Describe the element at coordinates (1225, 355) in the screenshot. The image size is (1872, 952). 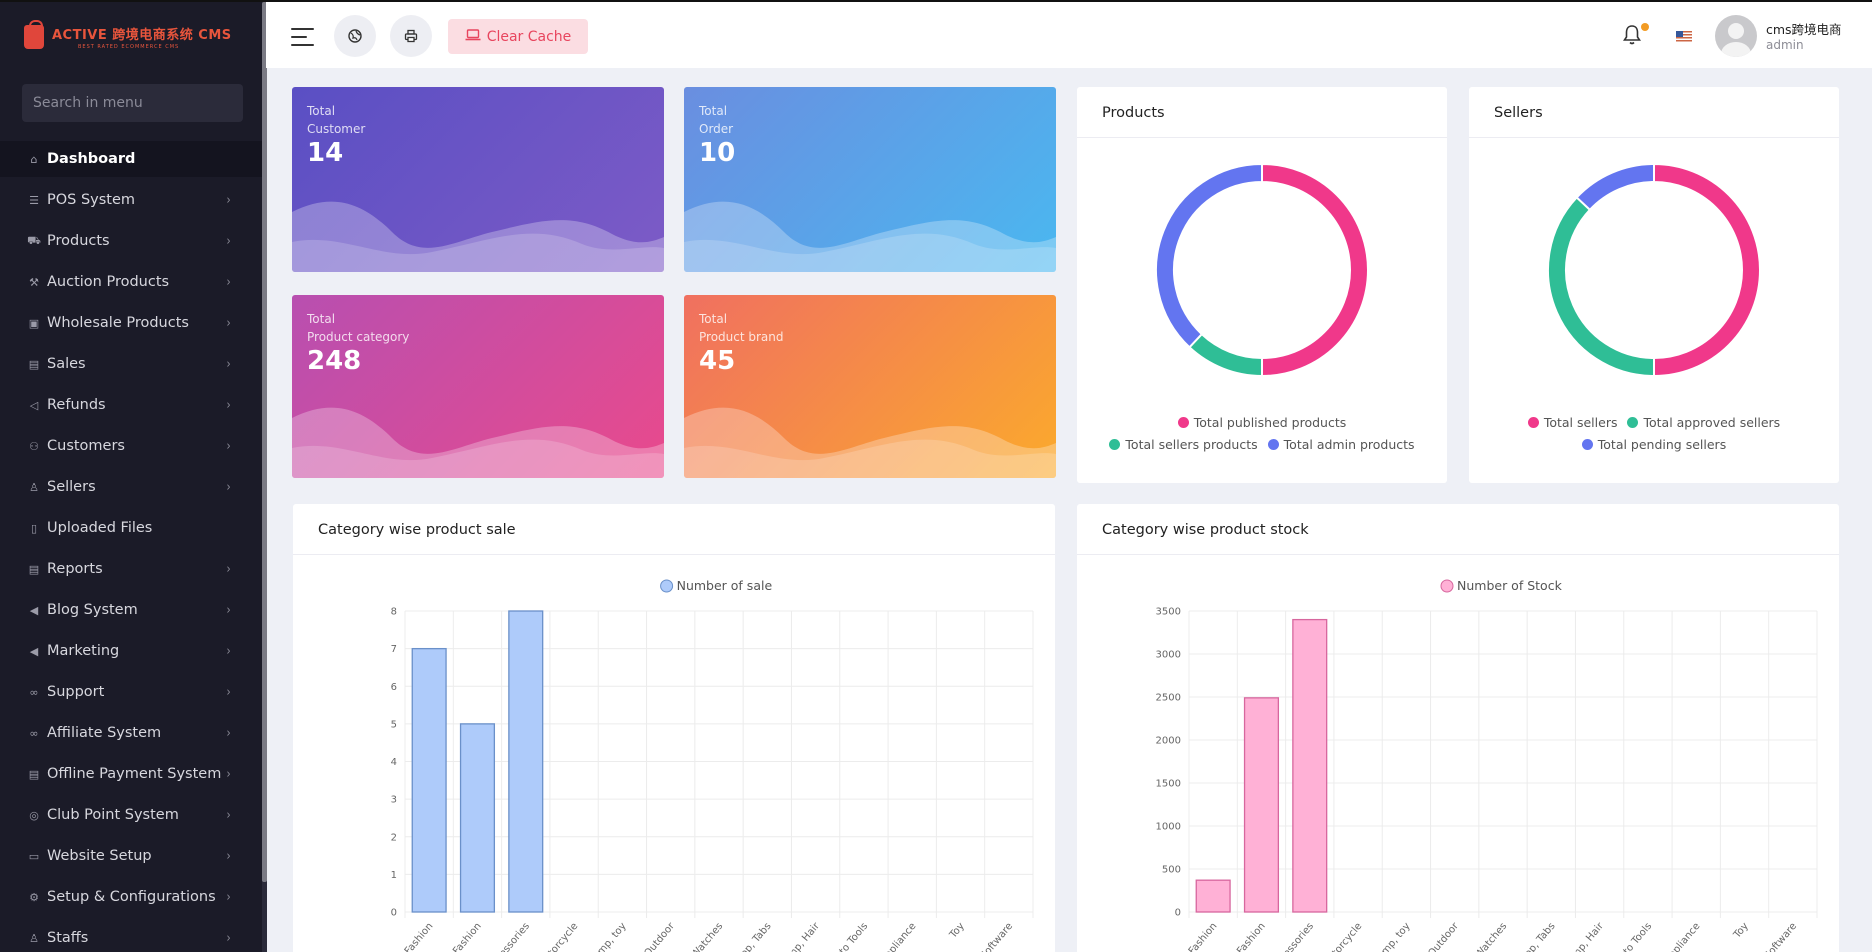
I see `donut-slice-total-sellers-products` at that location.